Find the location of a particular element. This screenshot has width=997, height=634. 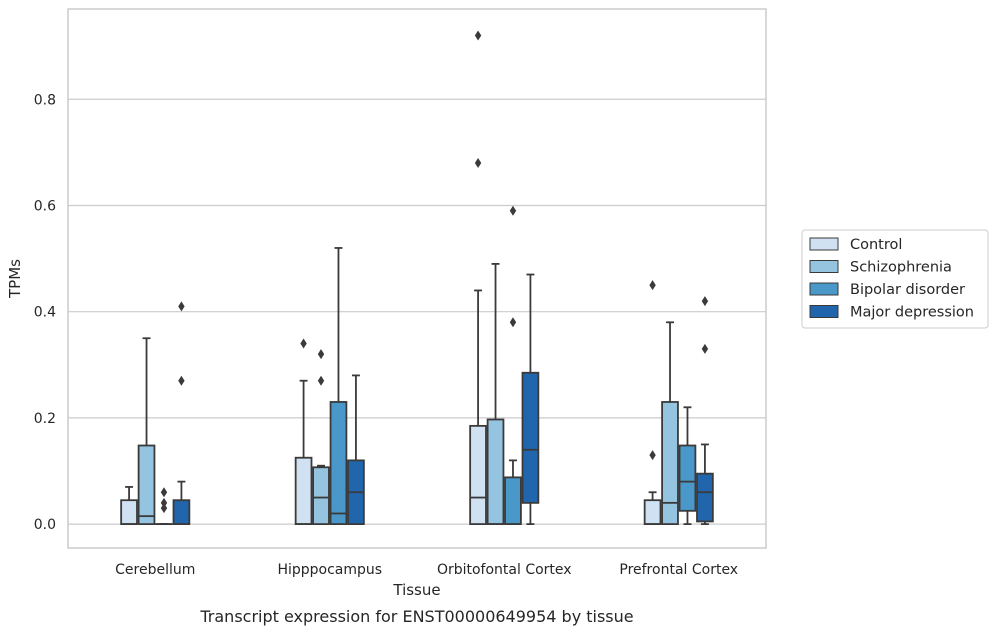

y-tick-label: 0.4 is located at coordinates (45, 313).